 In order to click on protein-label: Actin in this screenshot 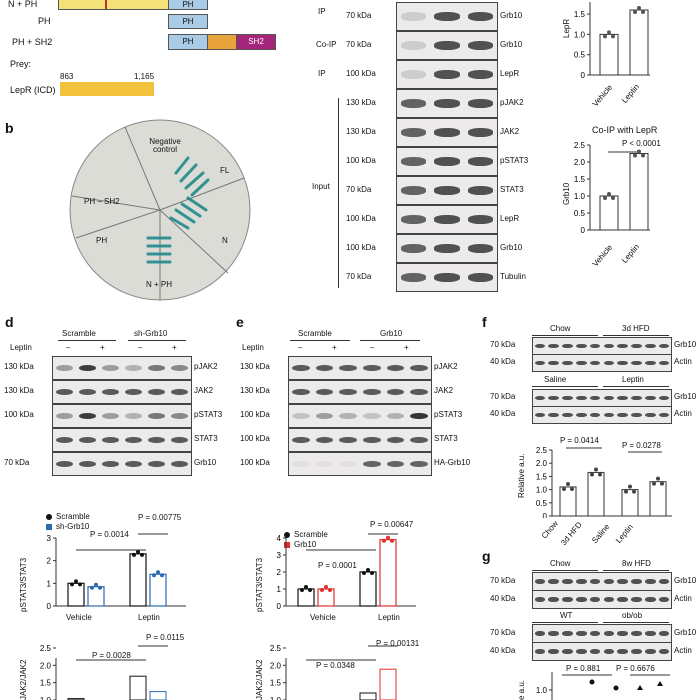, I will do `click(683, 413)`.